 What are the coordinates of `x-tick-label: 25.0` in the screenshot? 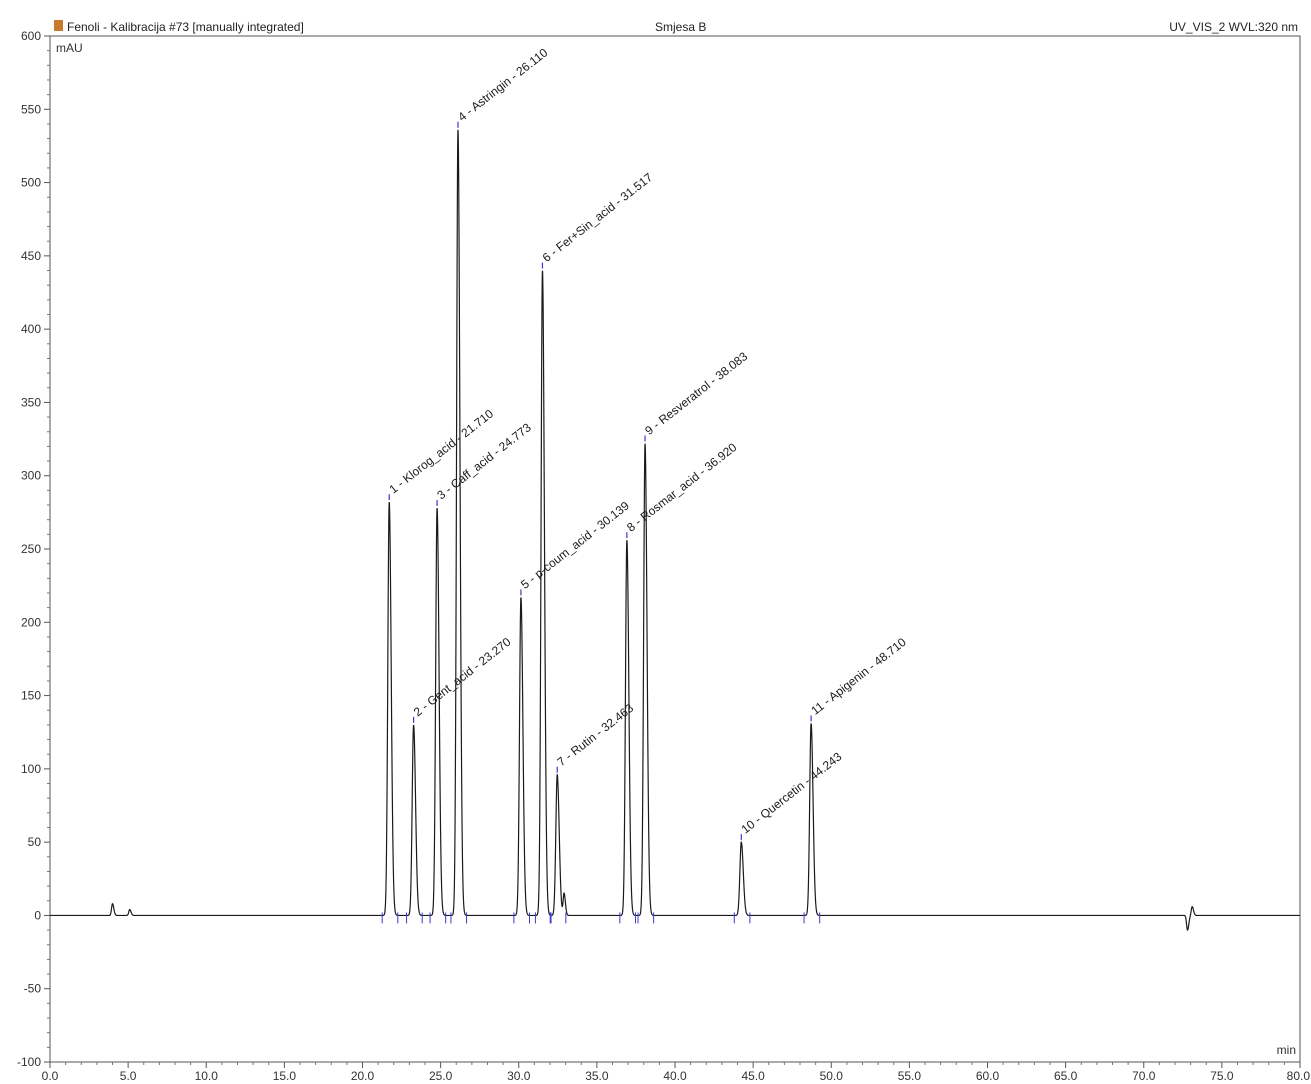 It's located at (441, 1076).